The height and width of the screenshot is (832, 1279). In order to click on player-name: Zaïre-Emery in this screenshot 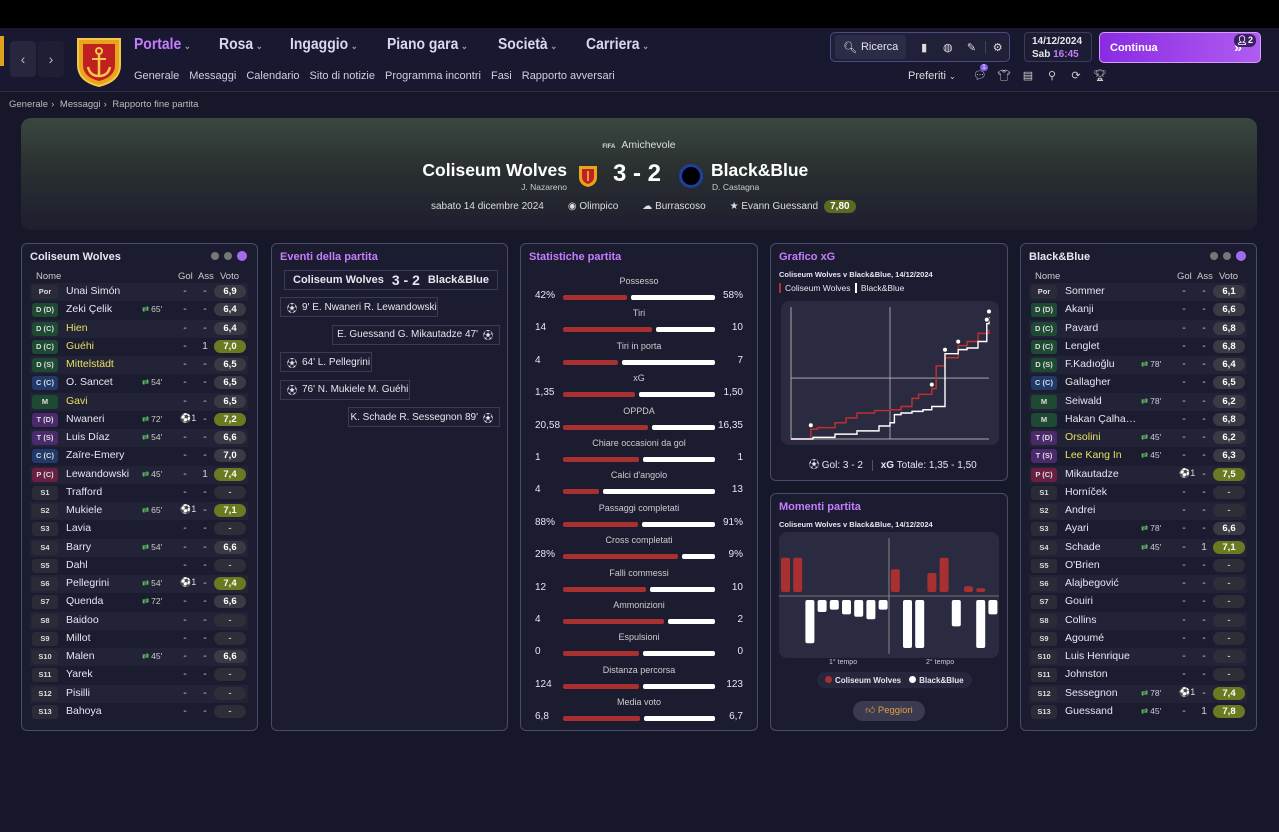, I will do `click(95, 455)`.